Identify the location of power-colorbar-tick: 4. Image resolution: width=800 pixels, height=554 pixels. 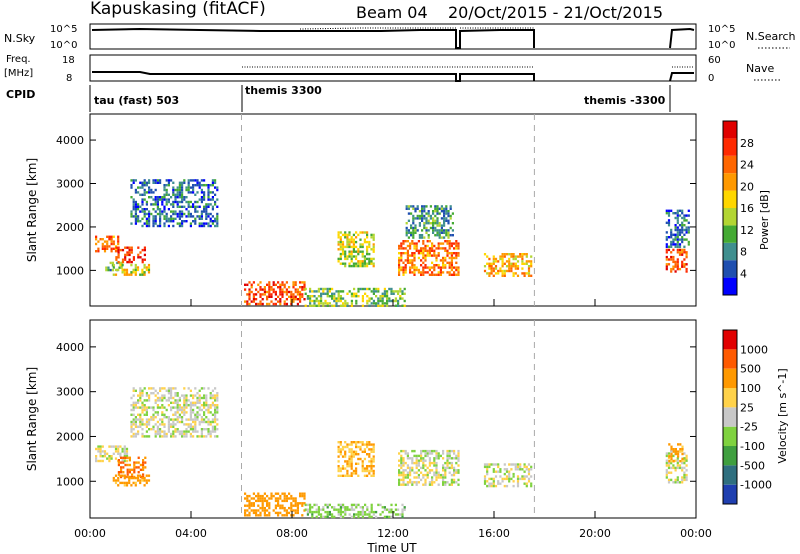
(743, 273).